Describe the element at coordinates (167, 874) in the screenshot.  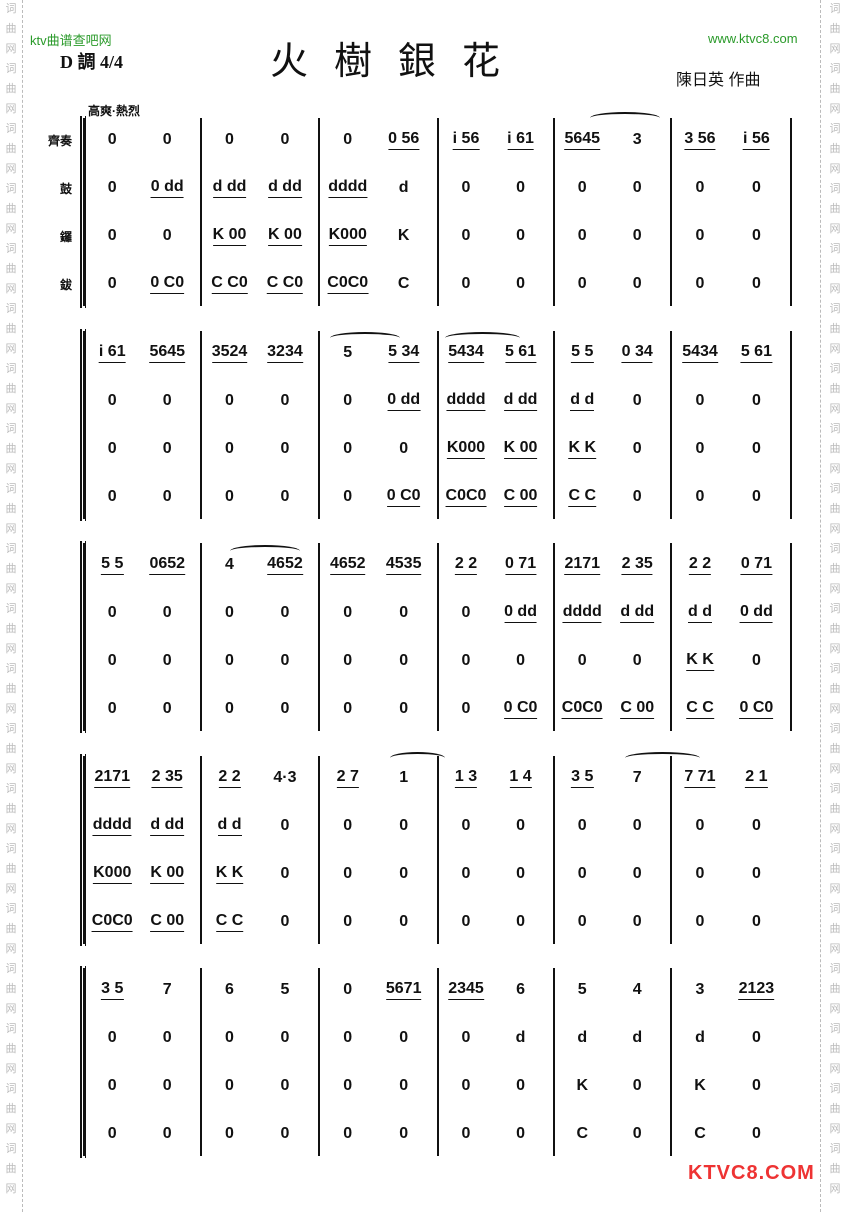
I see `gong-beat: K 00` at that location.